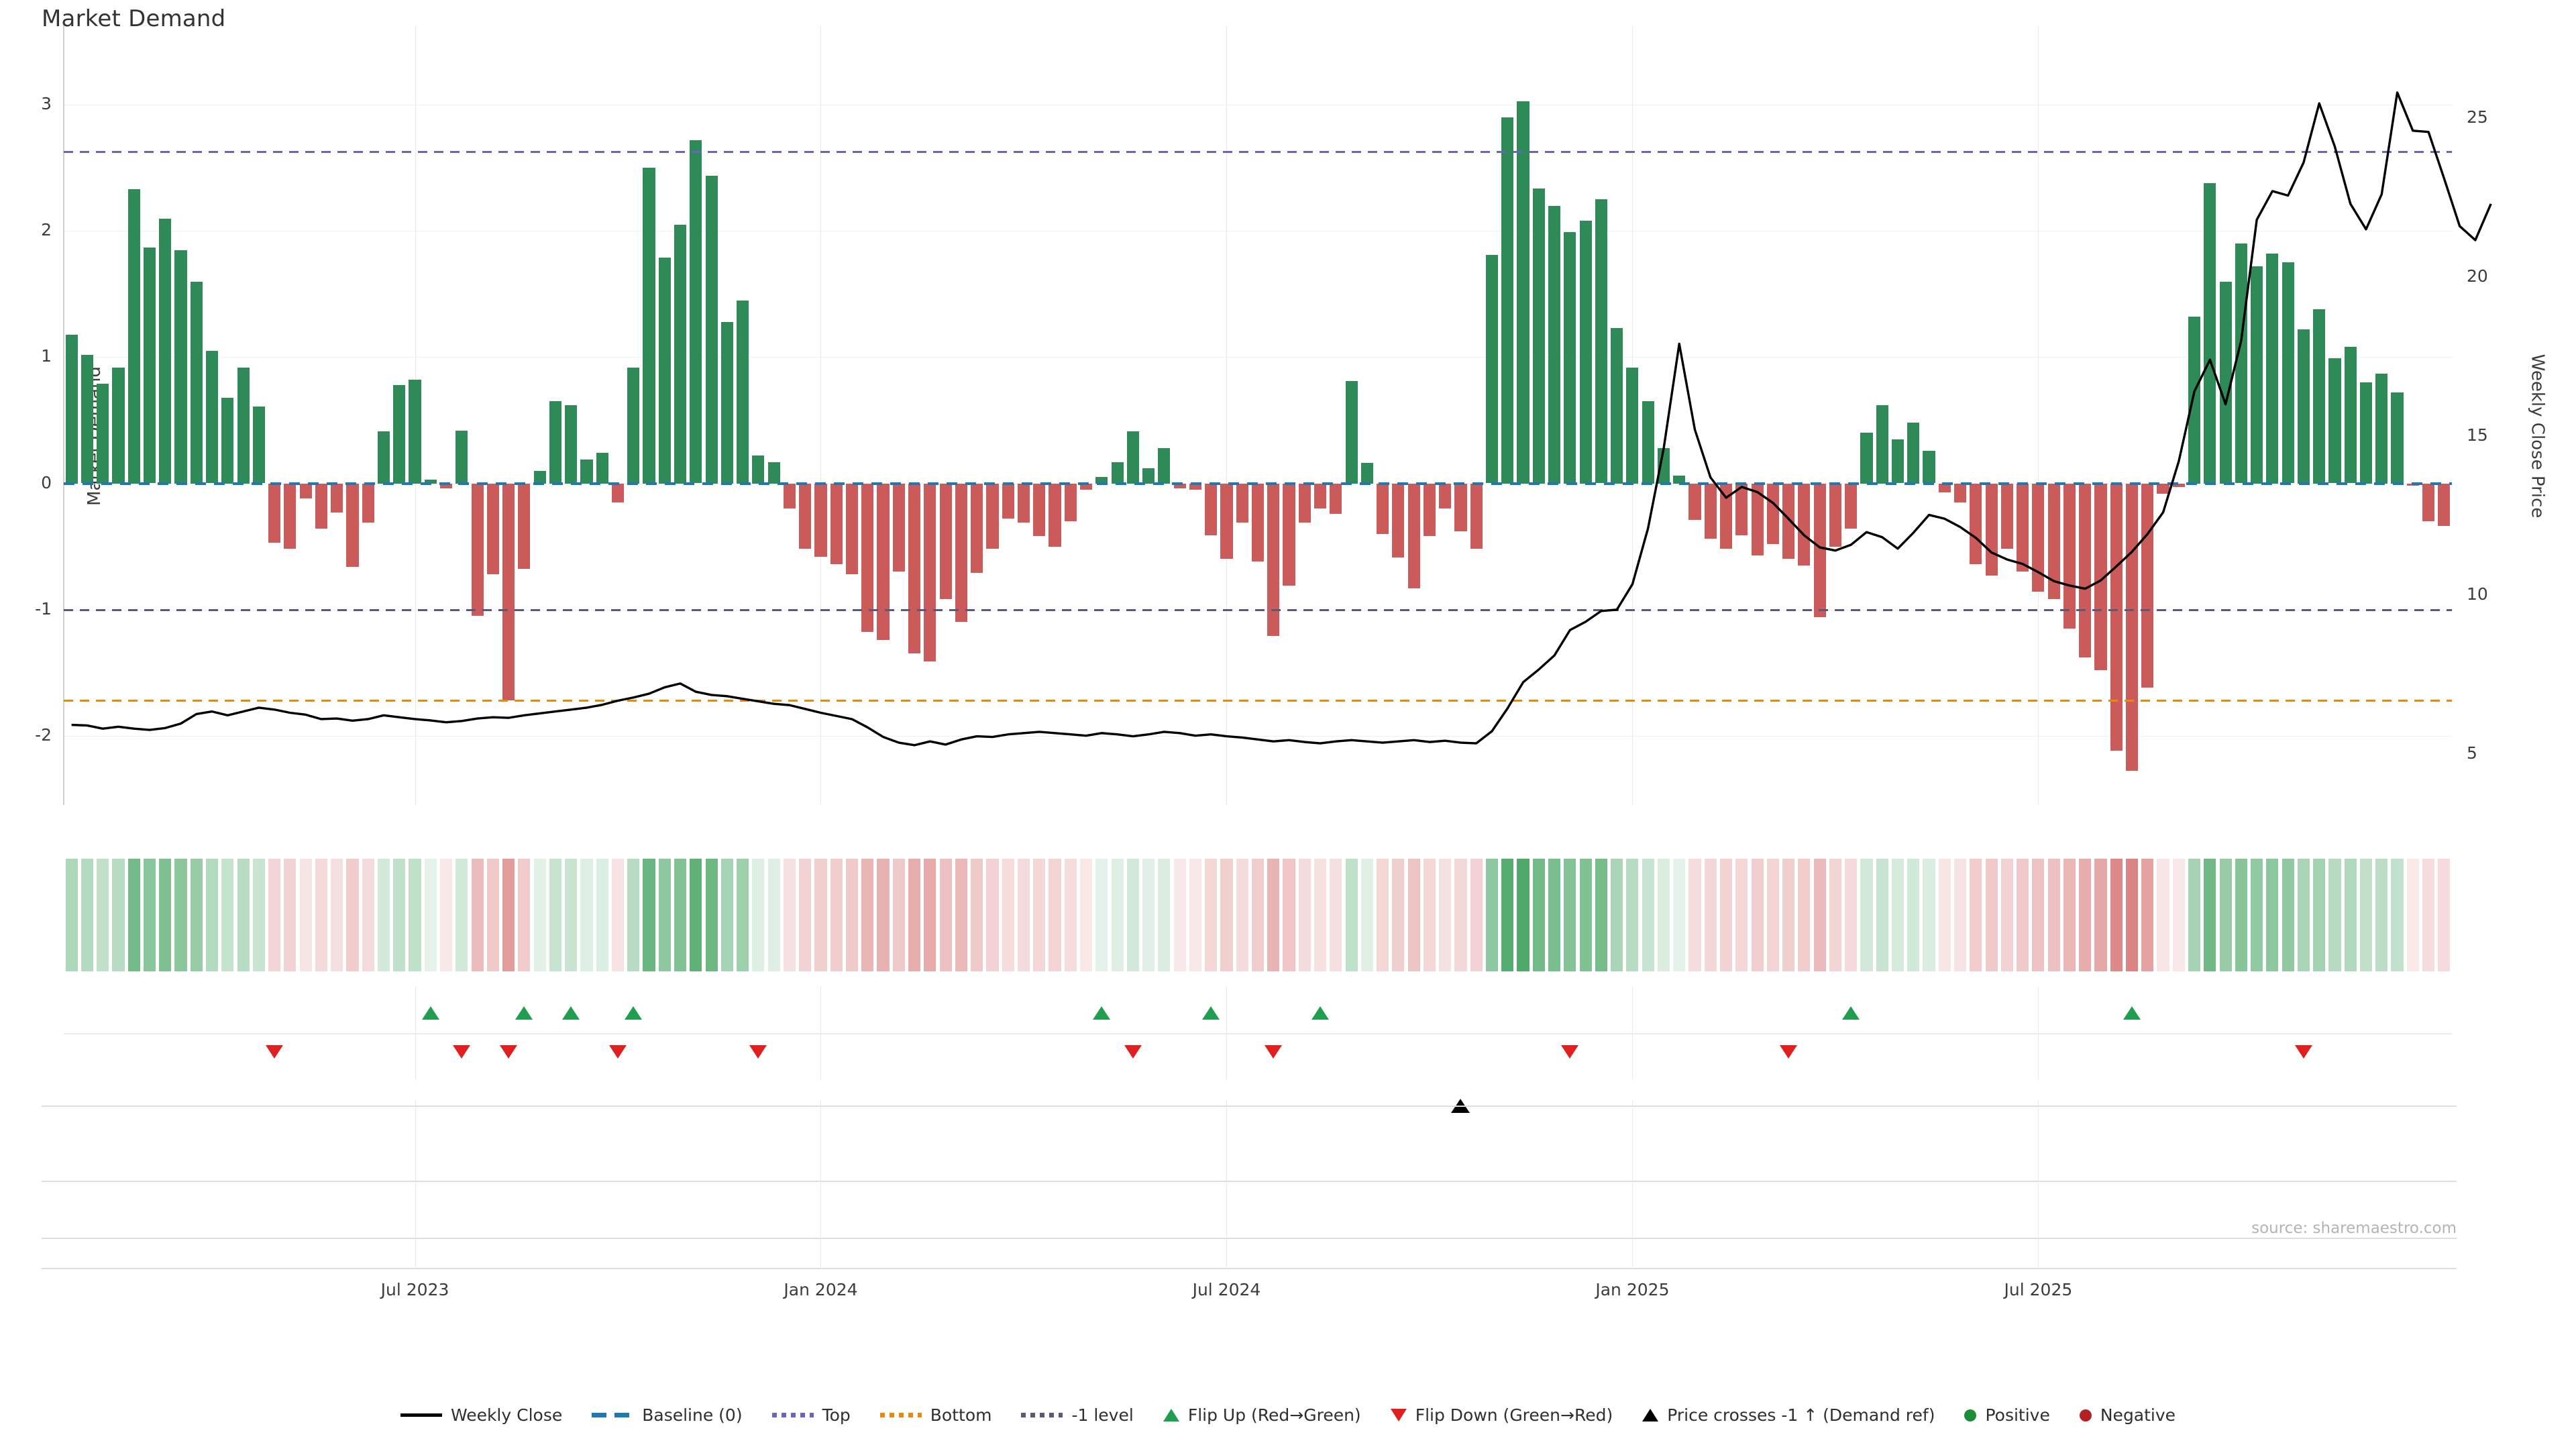 The width and height of the screenshot is (2576, 1449). What do you see at coordinates (792, 1415) in the screenshot?
I see `dotted-line-icon` at bounding box center [792, 1415].